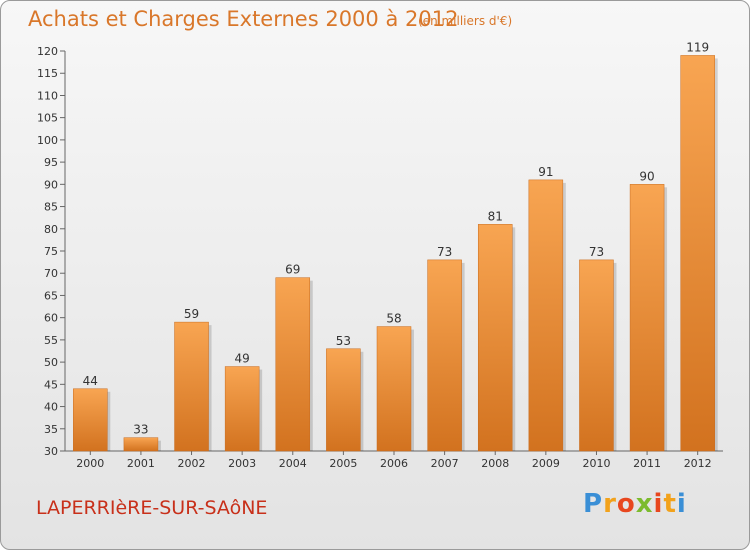 This screenshot has width=750, height=550. Describe the element at coordinates (47, 95) in the screenshot. I see `y-tick-label: 110` at that location.